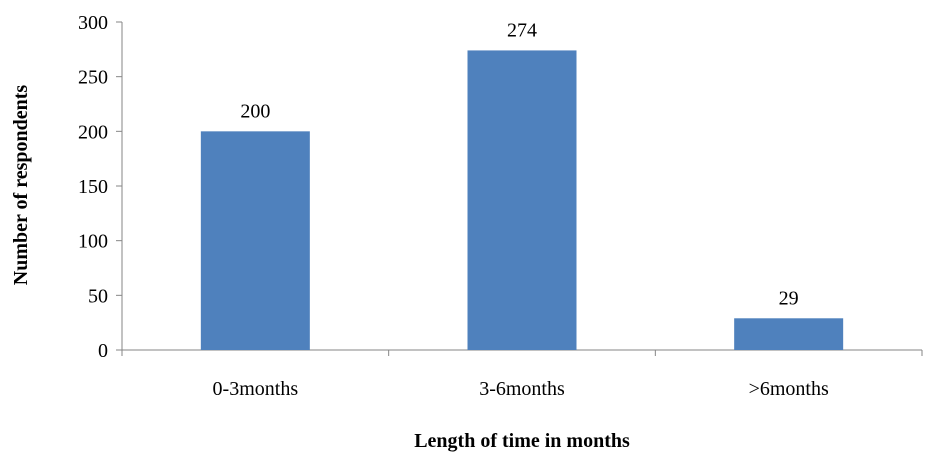  Describe the element at coordinates (522, 374) in the screenshot. I see `x-axis: 0-3months 3-6months >6months` at that location.